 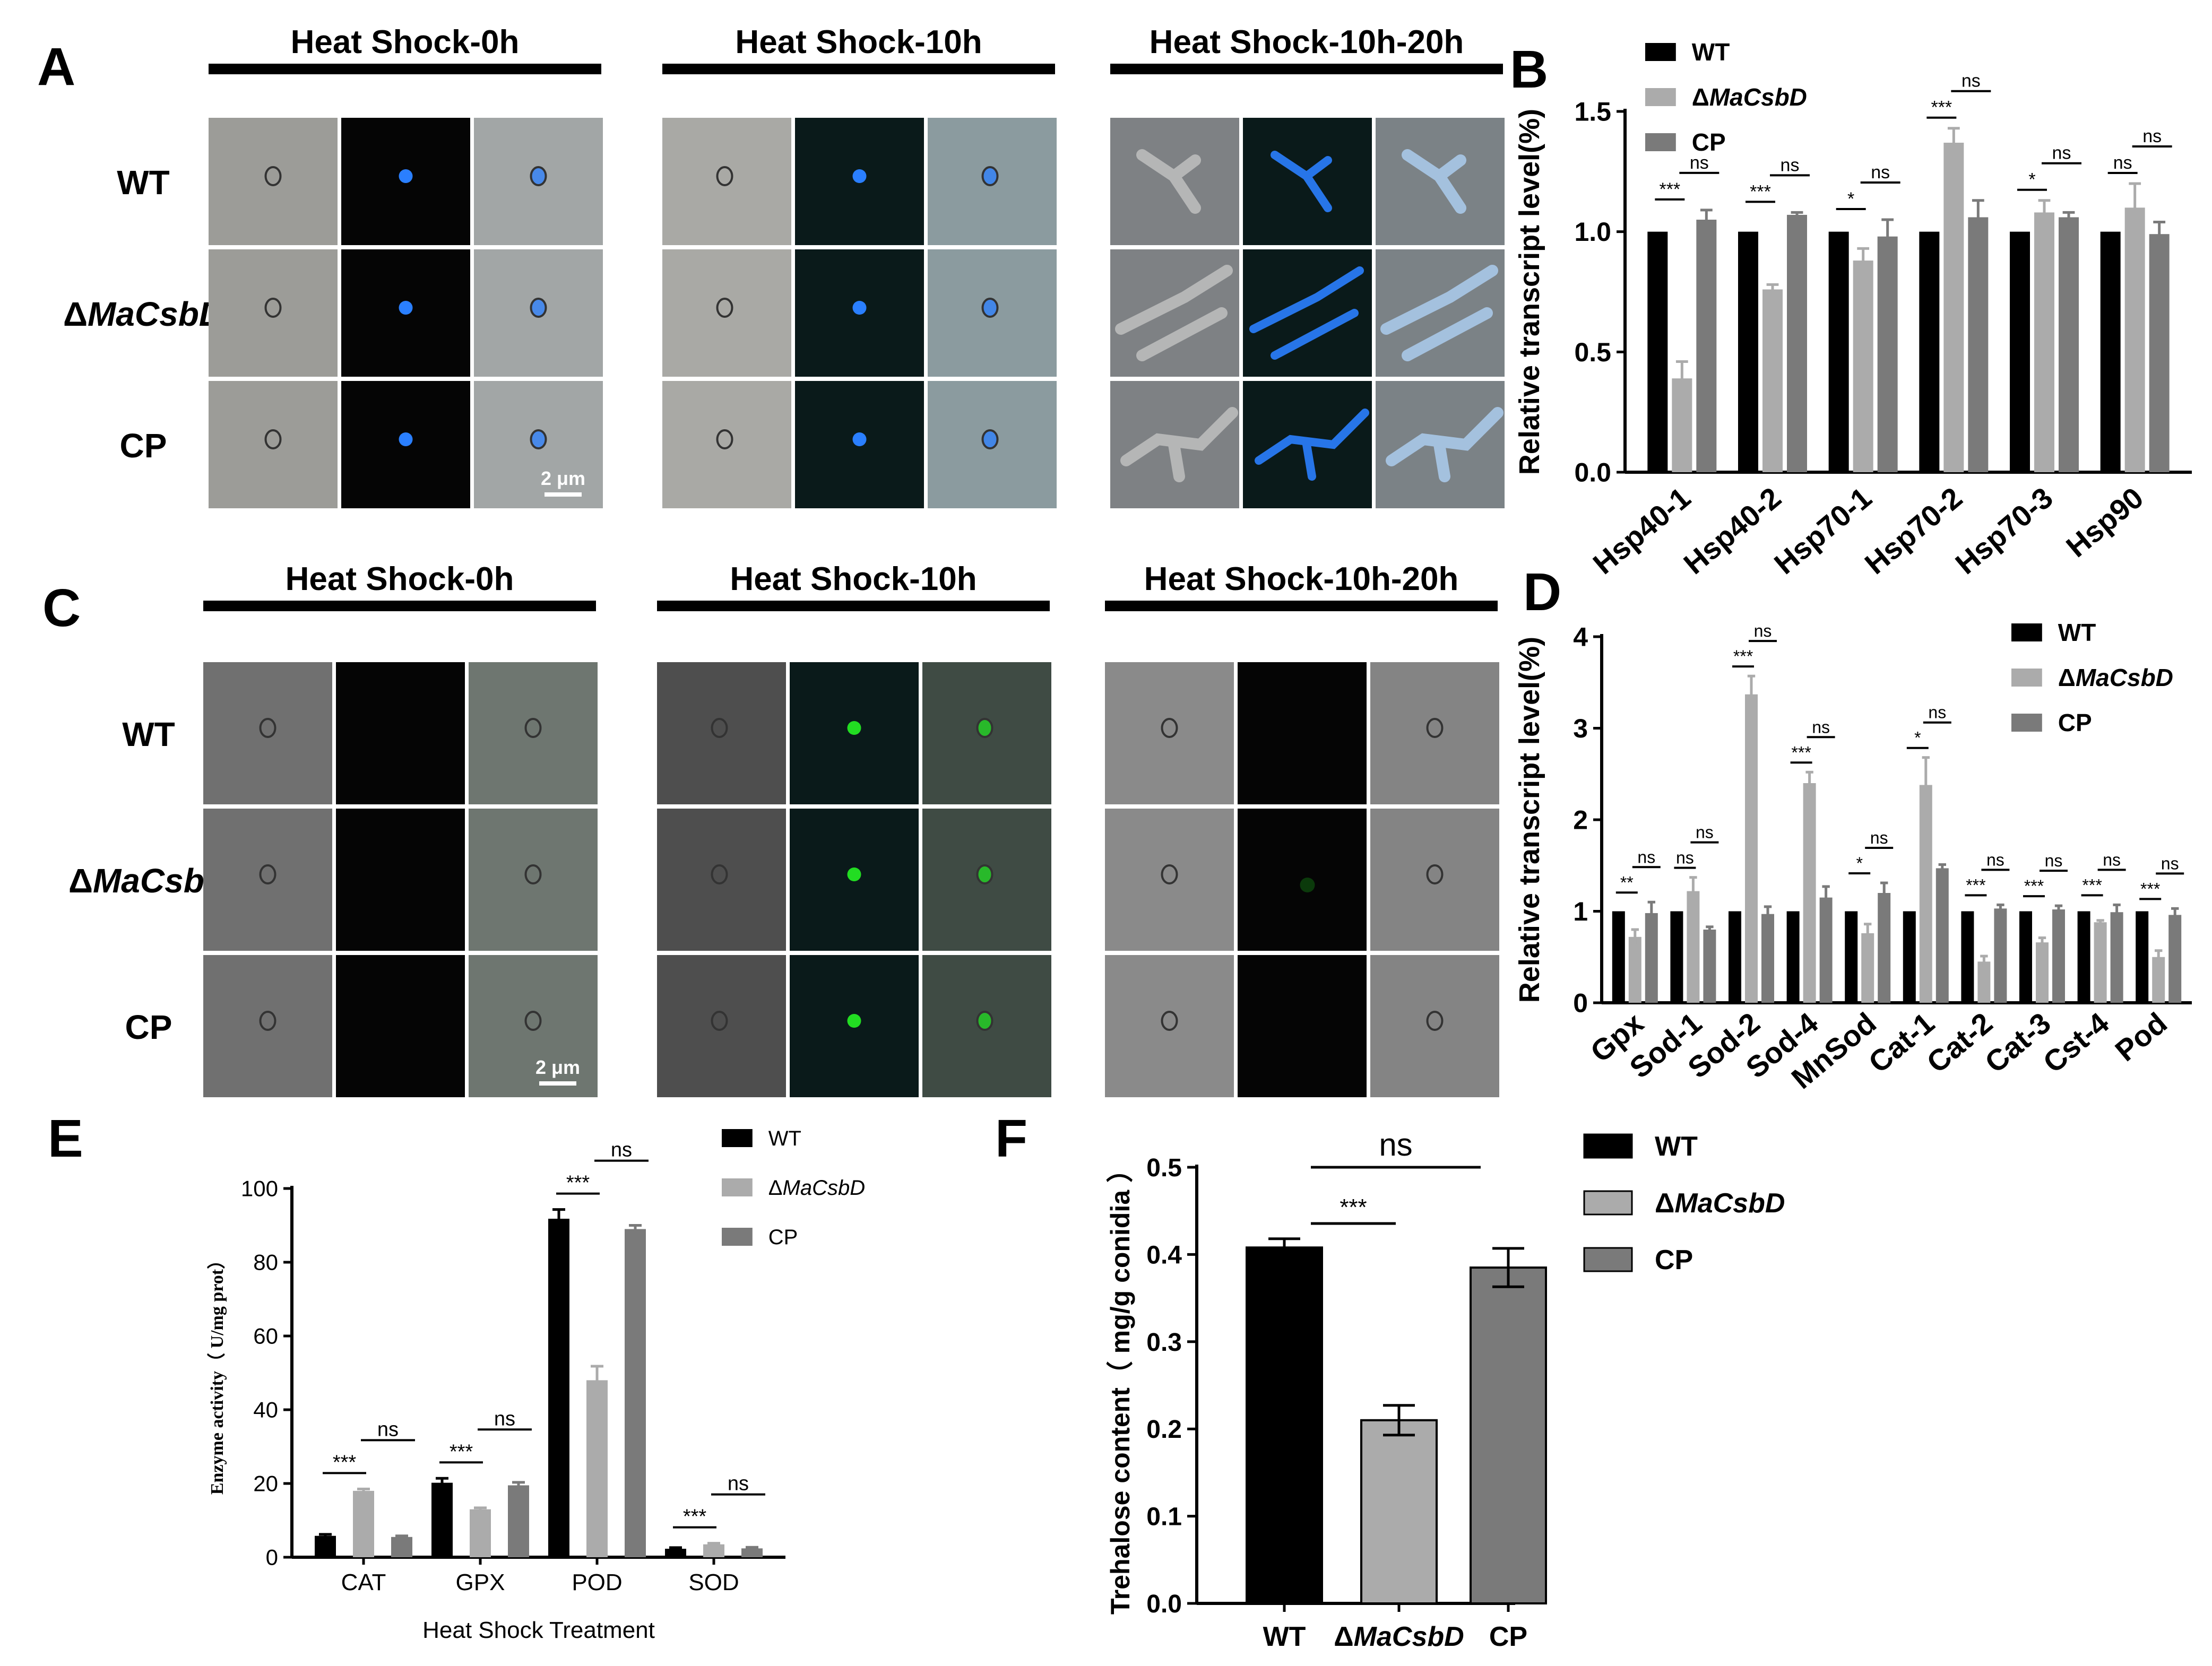 What do you see at coordinates (265, 1262) in the screenshot?
I see `y-tick-label: 80` at bounding box center [265, 1262].